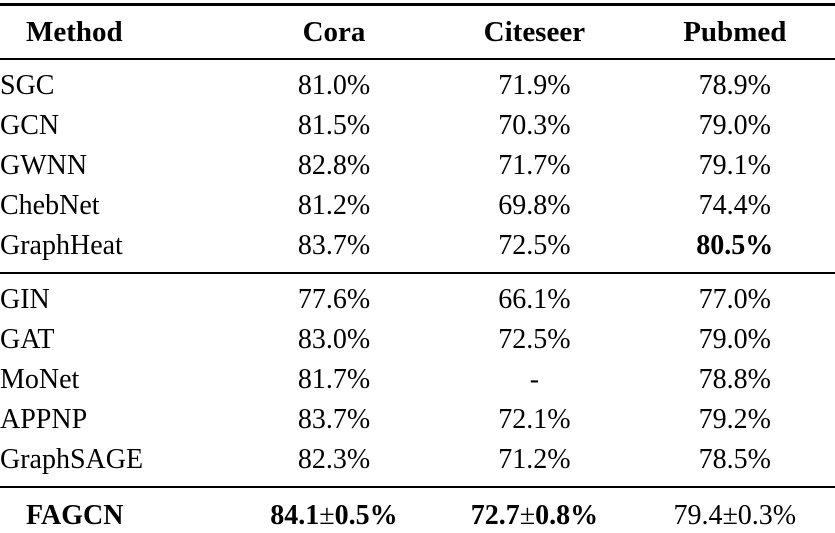 This screenshot has height=533, width=835. Describe the element at coordinates (534, 379) in the screenshot. I see `value-cell: -` at that location.